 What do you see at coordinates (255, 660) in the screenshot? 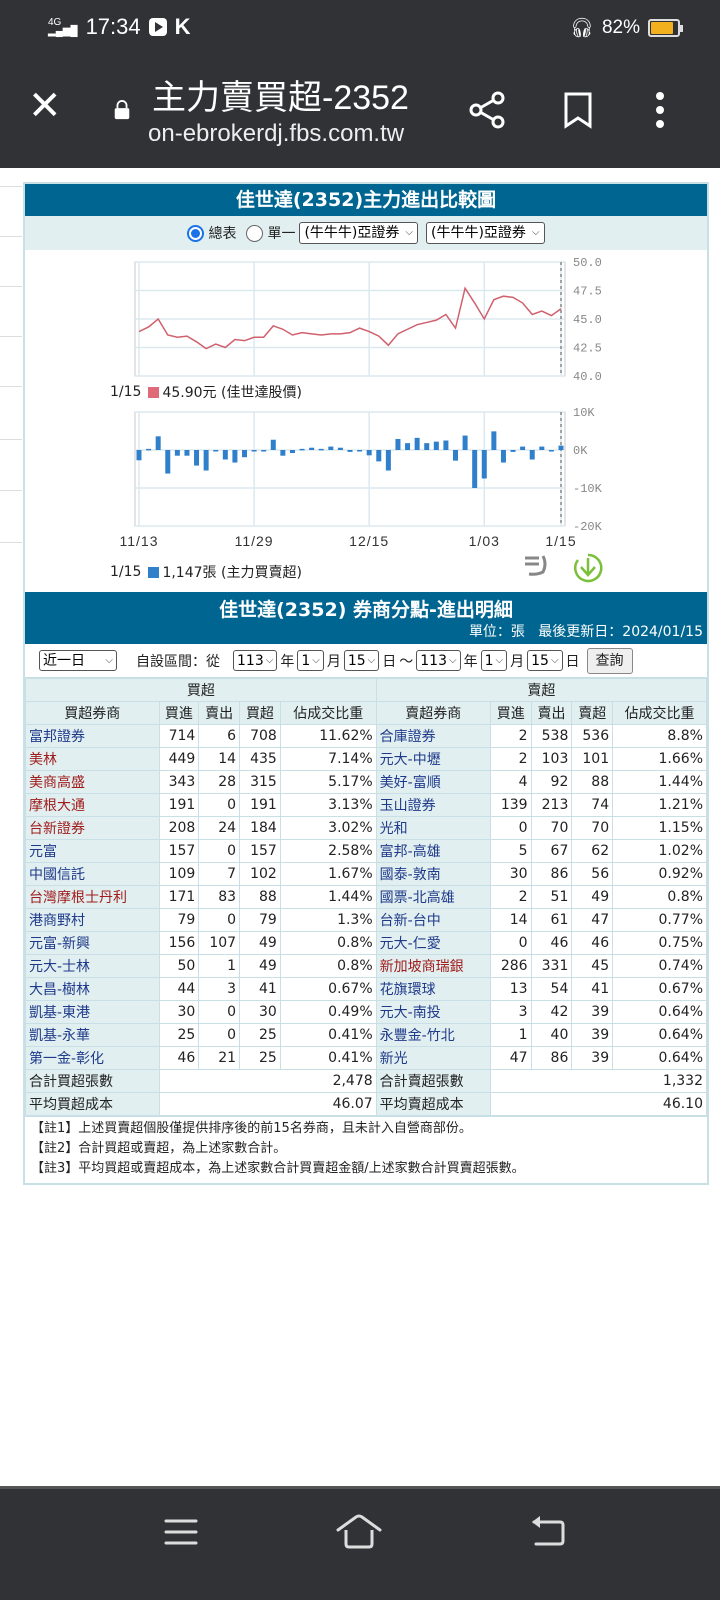
I see `from-year-select: 113 ⌵` at bounding box center [255, 660].